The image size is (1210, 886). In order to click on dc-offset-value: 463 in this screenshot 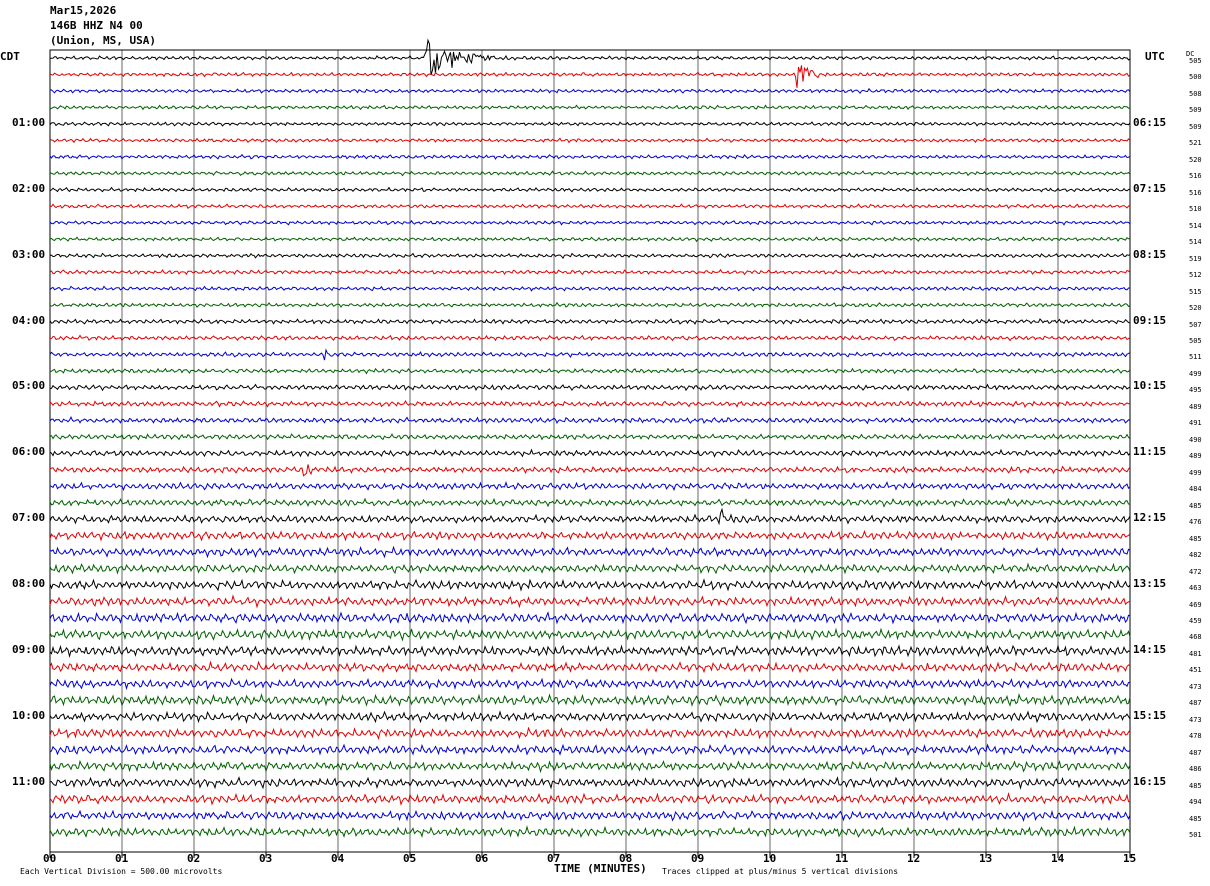, I will do `click(1195, 588)`.